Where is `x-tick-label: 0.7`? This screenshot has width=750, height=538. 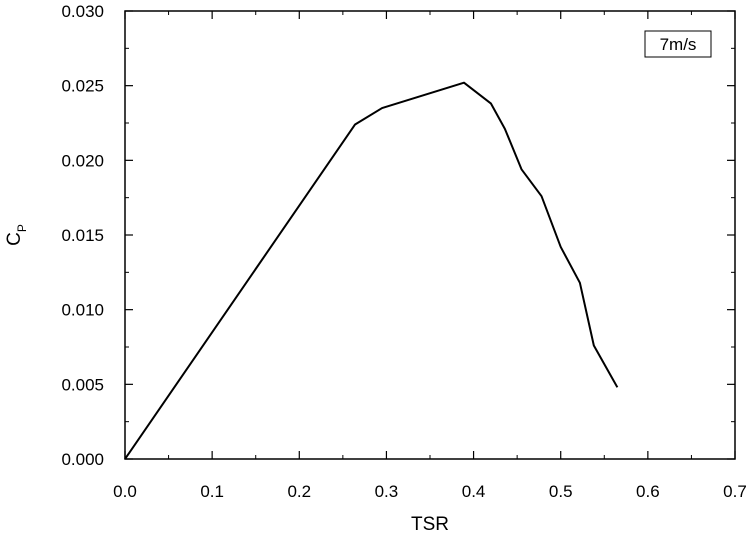
x-tick-label: 0.7 is located at coordinates (735, 491).